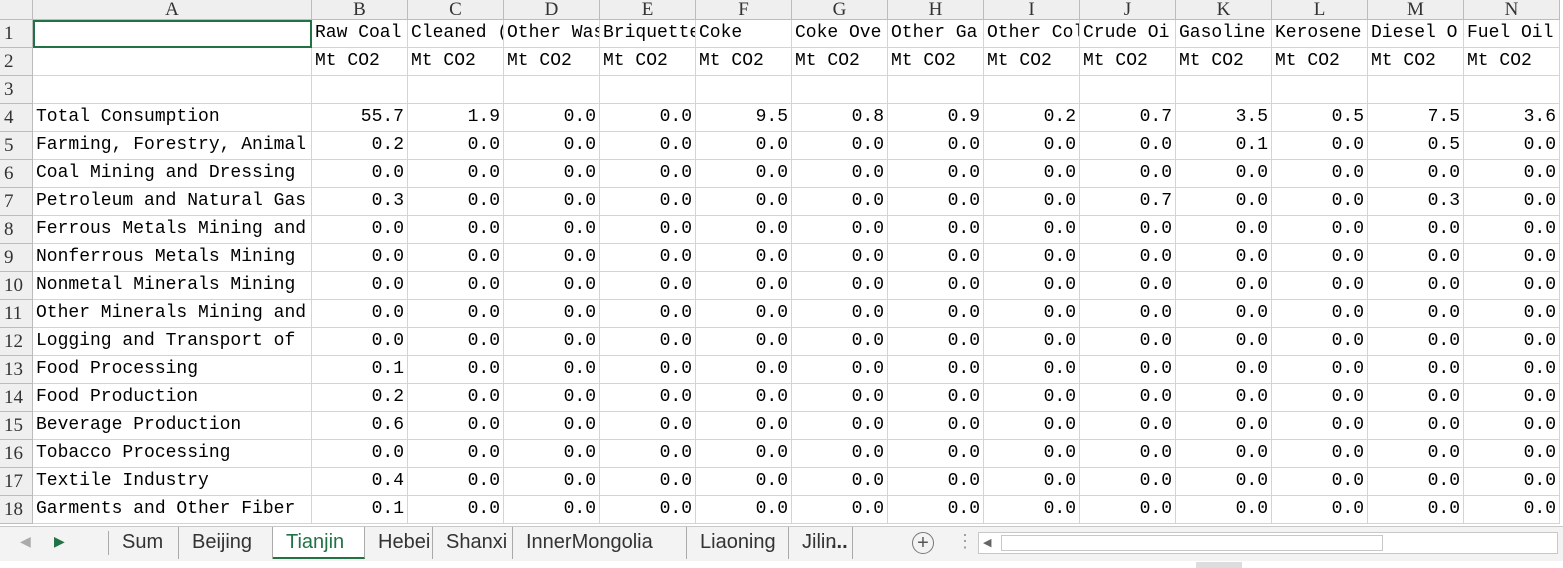  What do you see at coordinates (1224, 118) in the screenshot?
I see `cell: 3.5` at bounding box center [1224, 118].